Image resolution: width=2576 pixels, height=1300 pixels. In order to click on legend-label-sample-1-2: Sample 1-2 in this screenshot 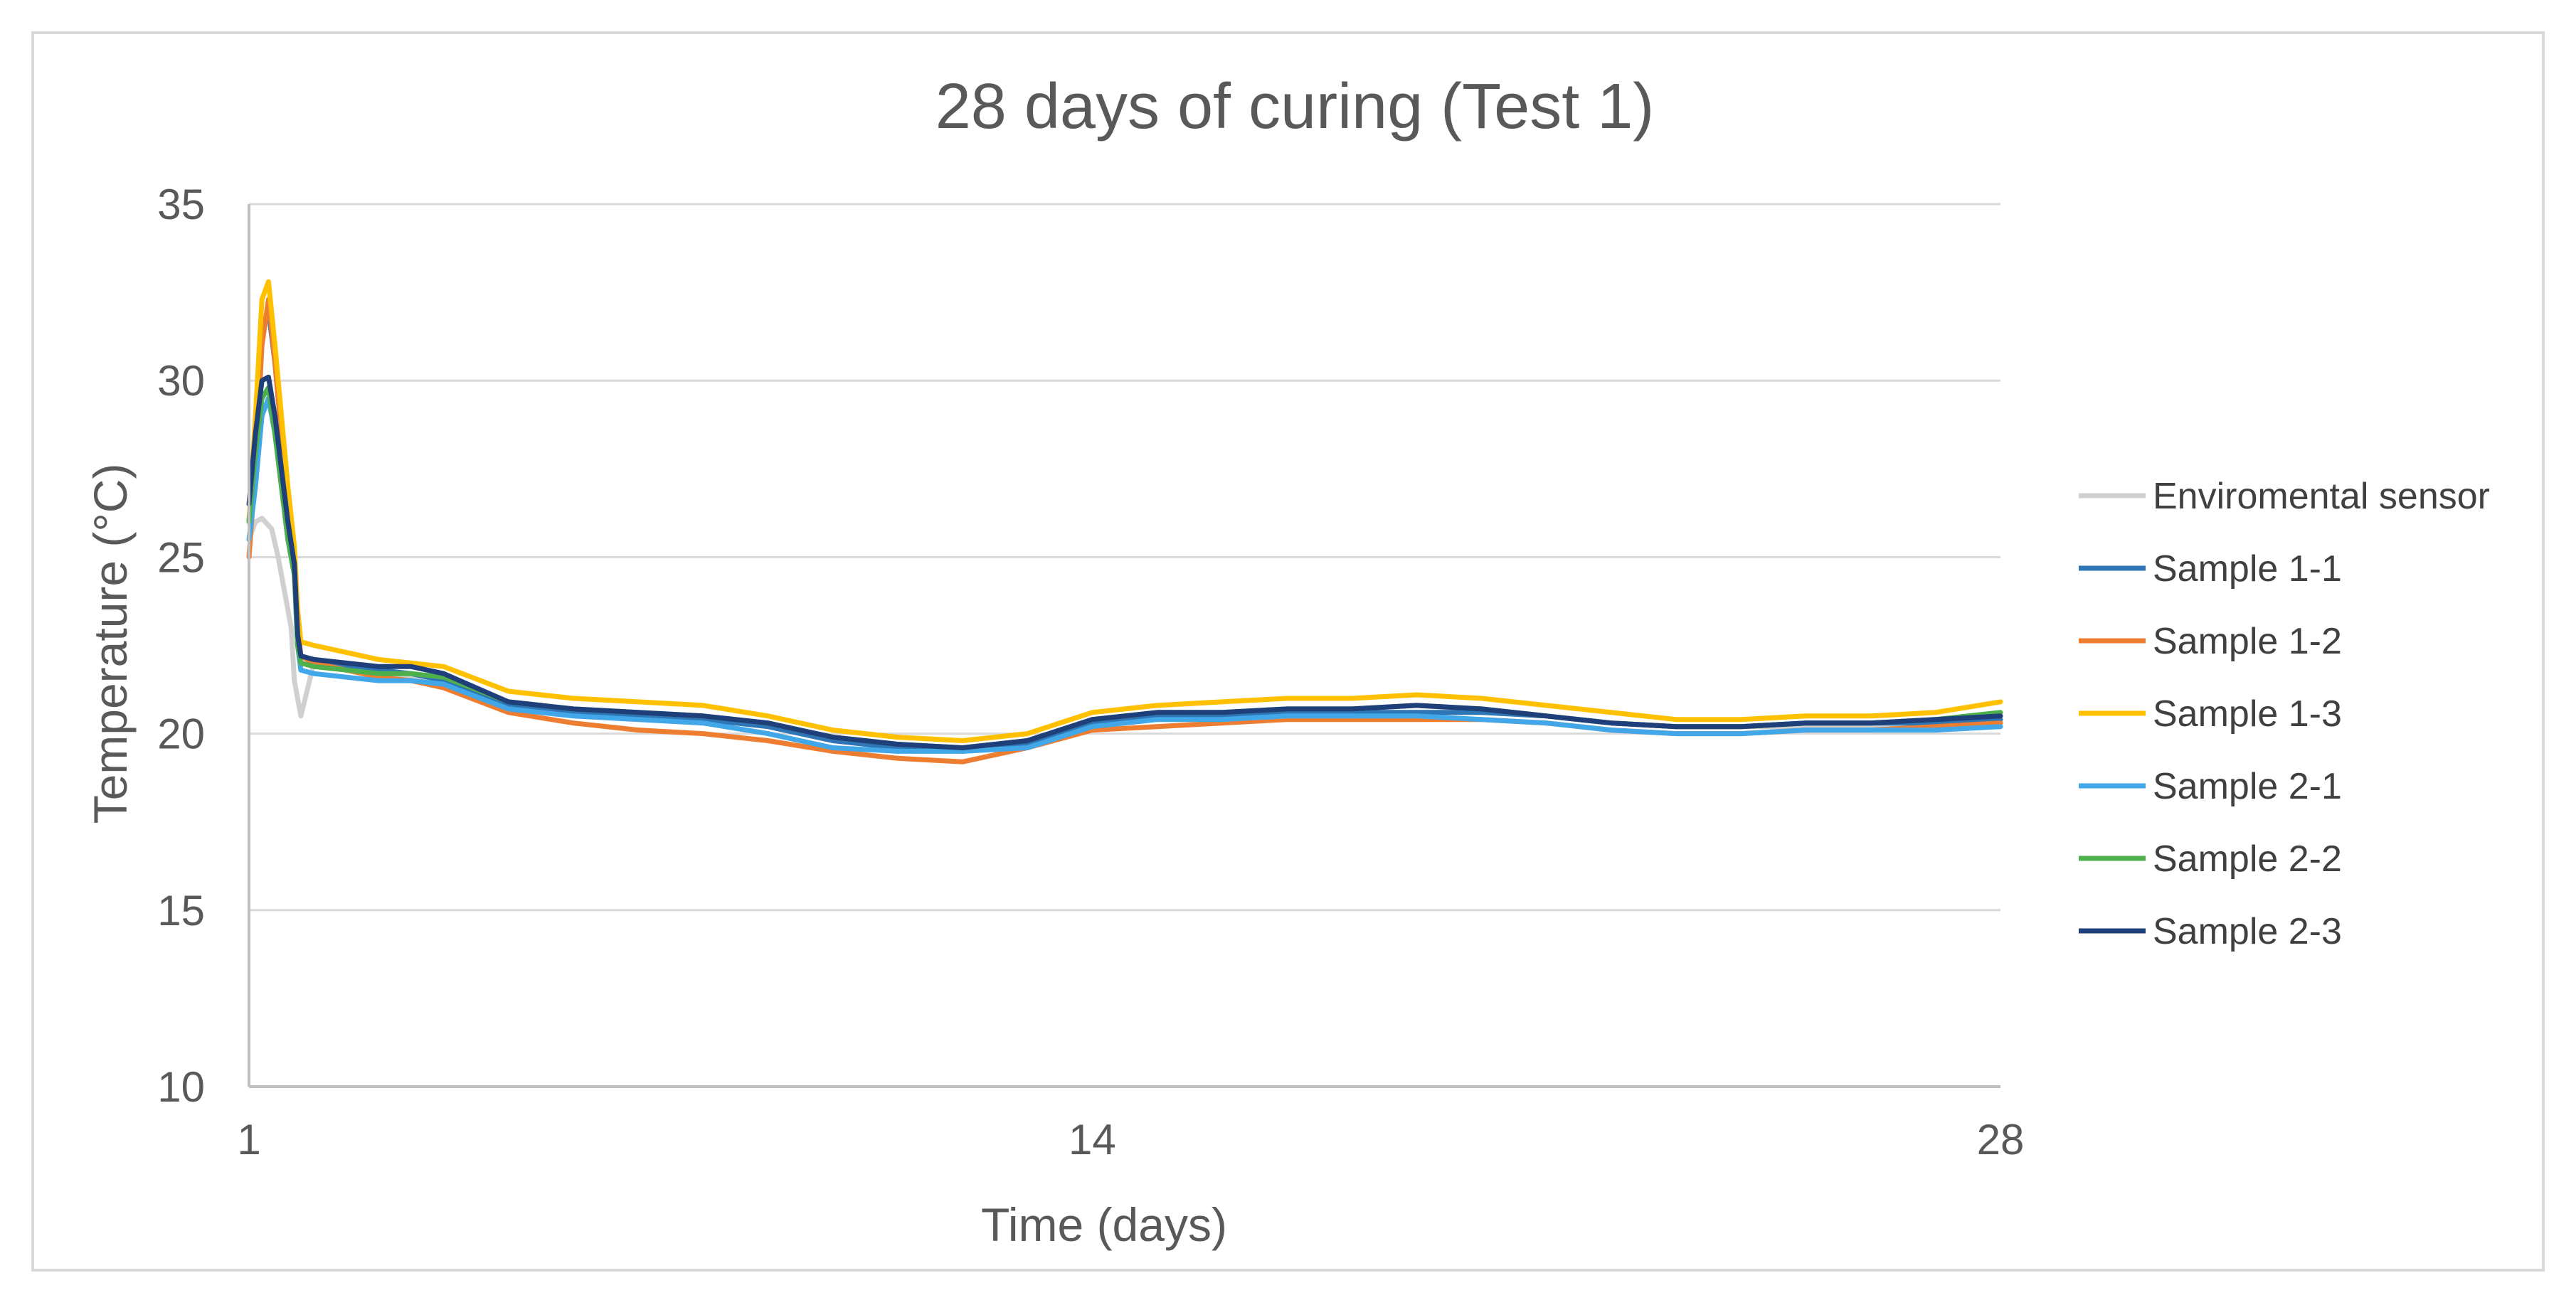, I will do `click(2247, 641)`.